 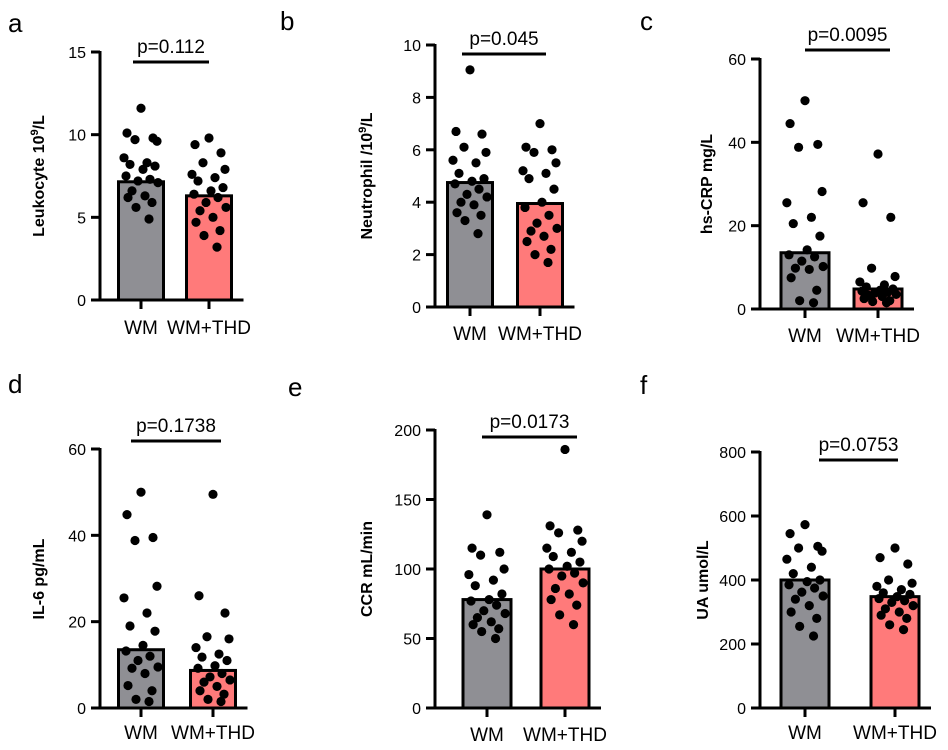 What do you see at coordinates (176, 426) in the screenshot?
I see `p-value-label: p=0.1738` at bounding box center [176, 426].